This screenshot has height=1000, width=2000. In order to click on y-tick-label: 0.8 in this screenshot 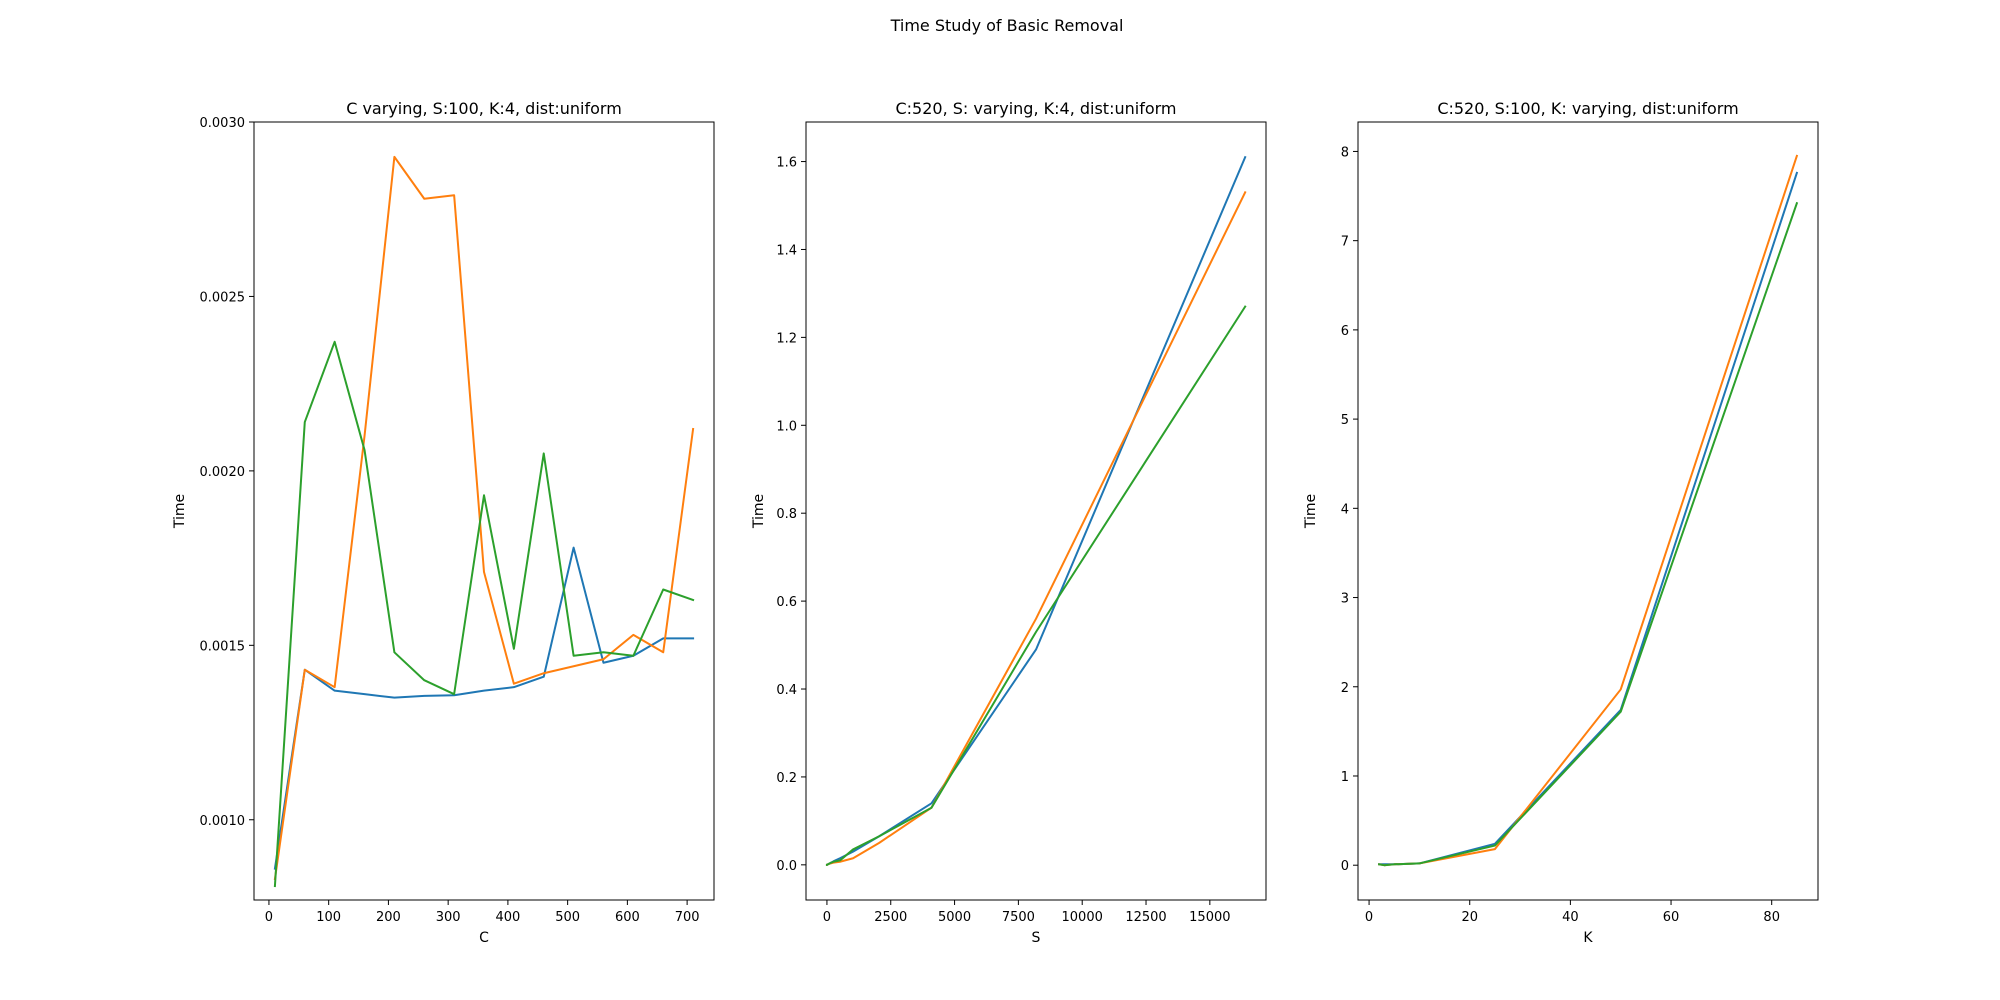, I will do `click(786, 514)`.